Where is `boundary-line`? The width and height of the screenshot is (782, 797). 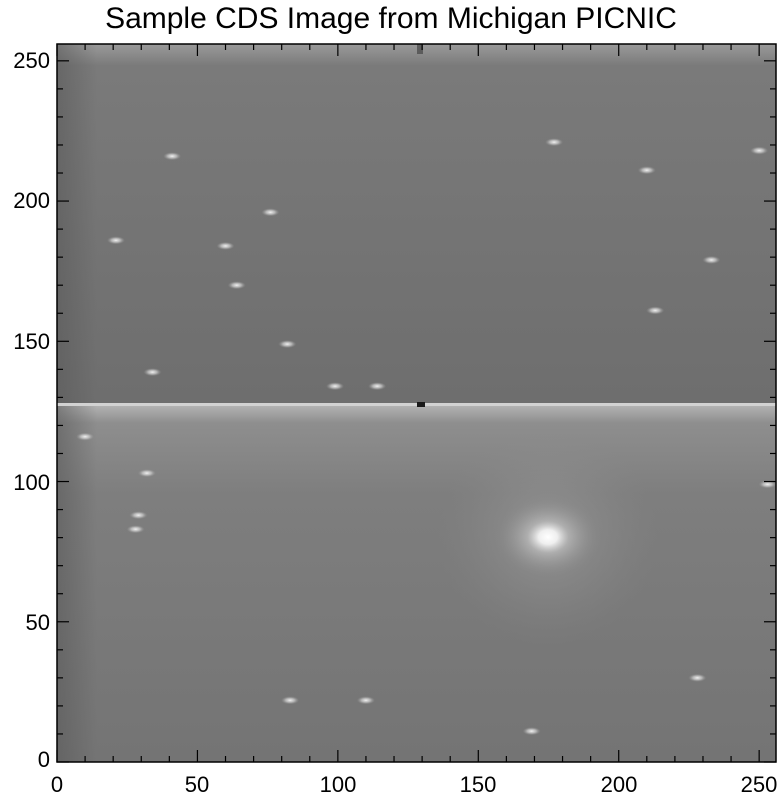
boundary-line is located at coordinates (416, 404).